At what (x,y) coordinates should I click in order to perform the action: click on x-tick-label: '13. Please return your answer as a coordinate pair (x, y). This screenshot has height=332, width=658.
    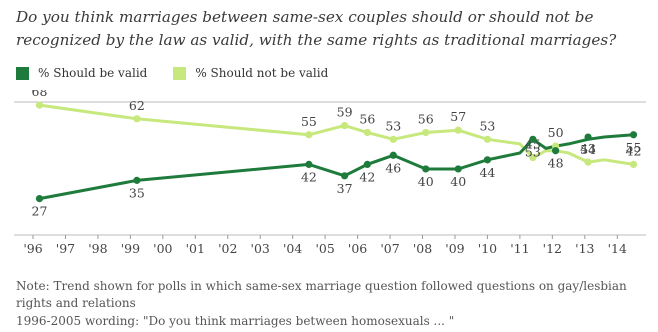
    Looking at the image, I should click on (584, 248).